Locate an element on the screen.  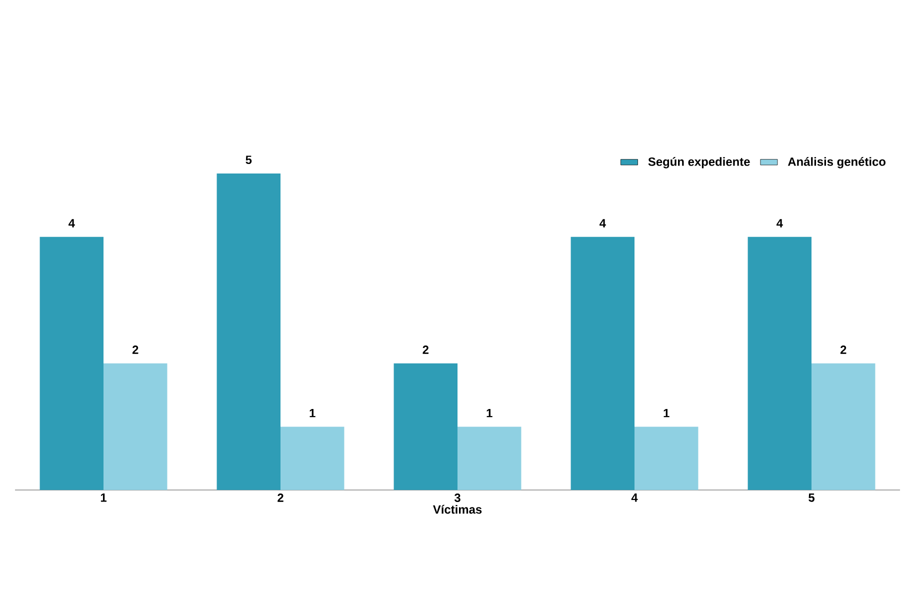
x-tick-label: 4 is located at coordinates (634, 498).